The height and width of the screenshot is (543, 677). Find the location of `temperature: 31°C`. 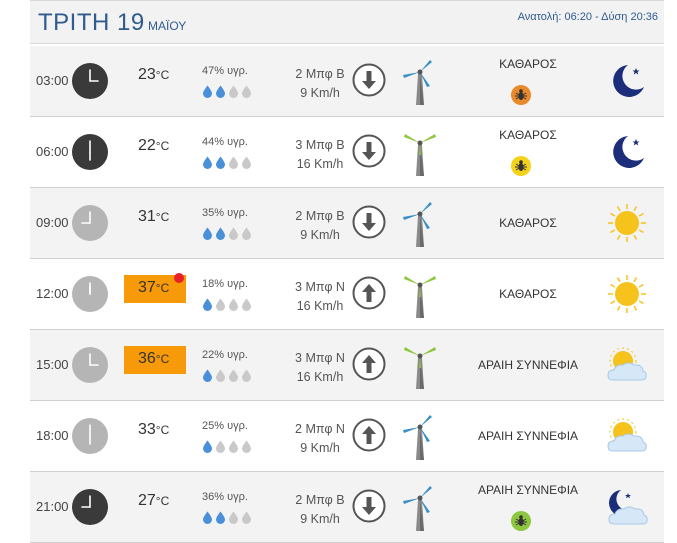

temperature: 31°C is located at coordinates (155, 218).